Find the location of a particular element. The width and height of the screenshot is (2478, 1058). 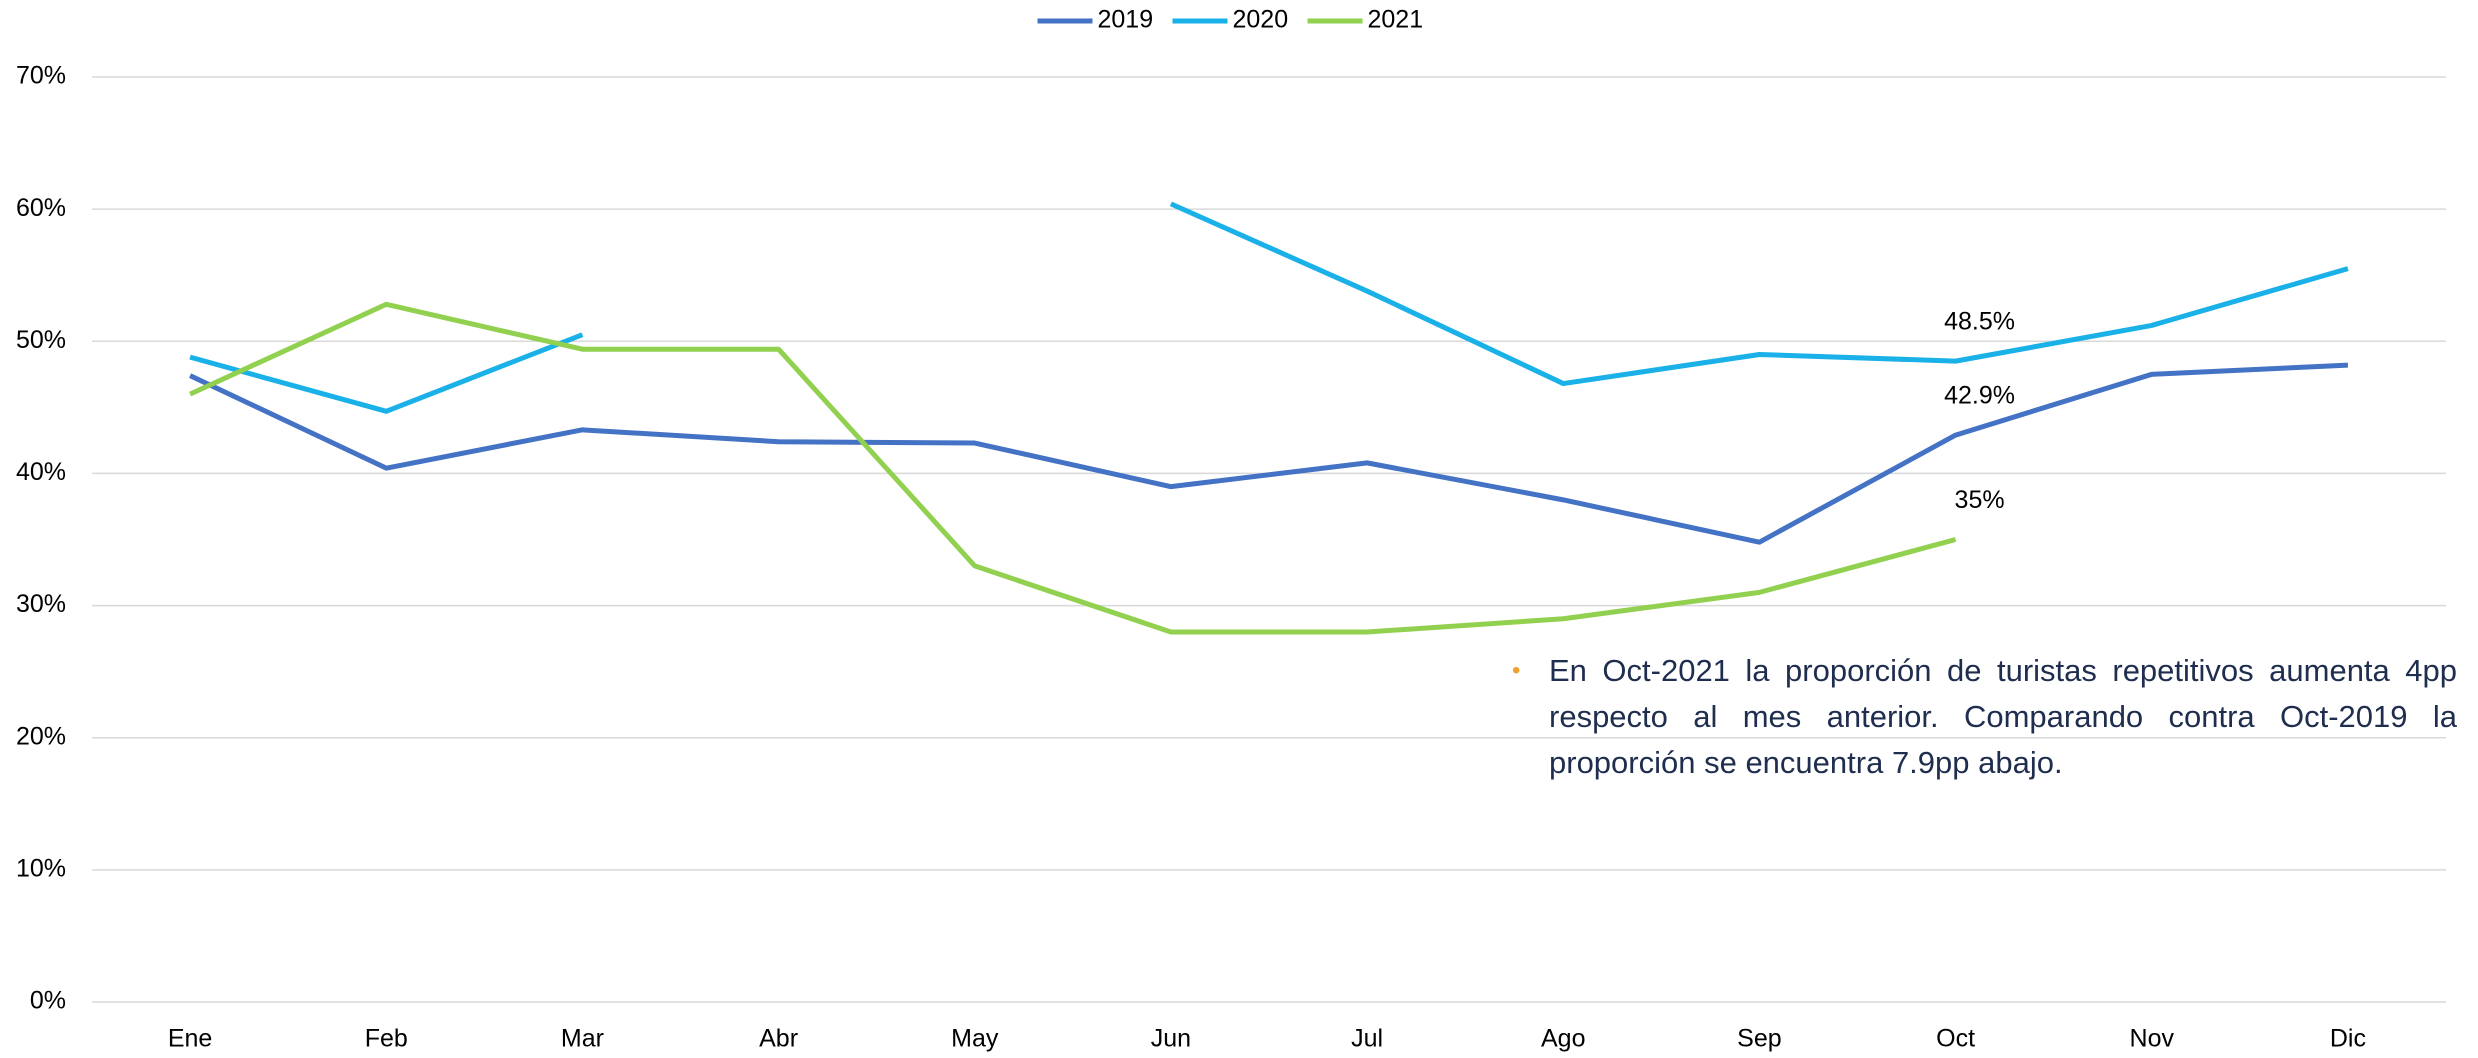

y-tick-label: 50% is located at coordinates (41, 340).